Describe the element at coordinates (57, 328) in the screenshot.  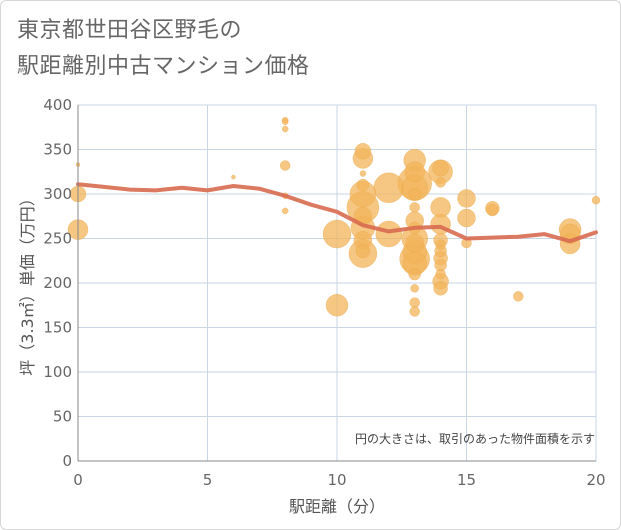
I see `y-tick-label: 150` at that location.